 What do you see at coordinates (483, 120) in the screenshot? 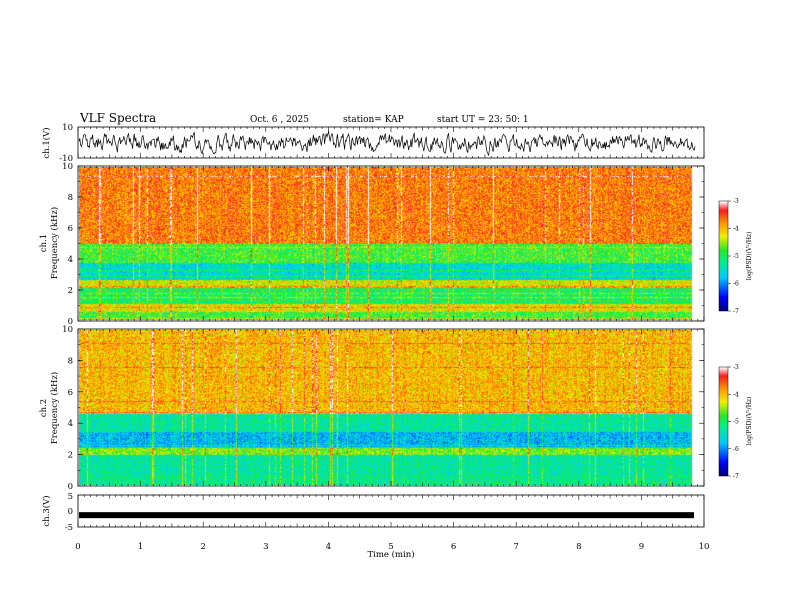
I see `start-time-label: start UT = 23: 50: 1` at bounding box center [483, 120].